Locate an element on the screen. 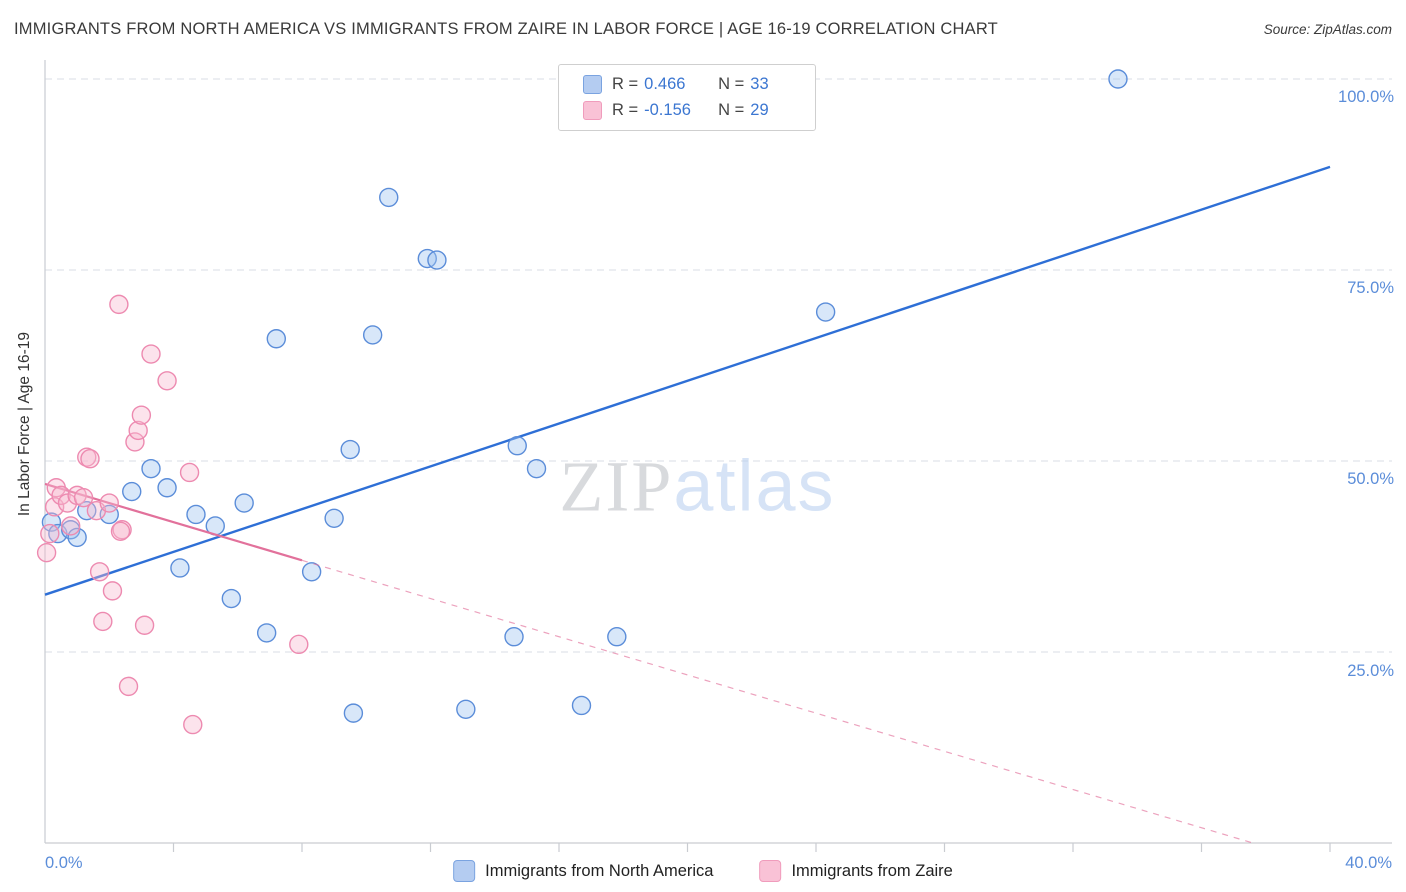 This screenshot has height=892, width=1406. series-legend-item-zaire: Immigrants from Zaire is located at coordinates (856, 871).